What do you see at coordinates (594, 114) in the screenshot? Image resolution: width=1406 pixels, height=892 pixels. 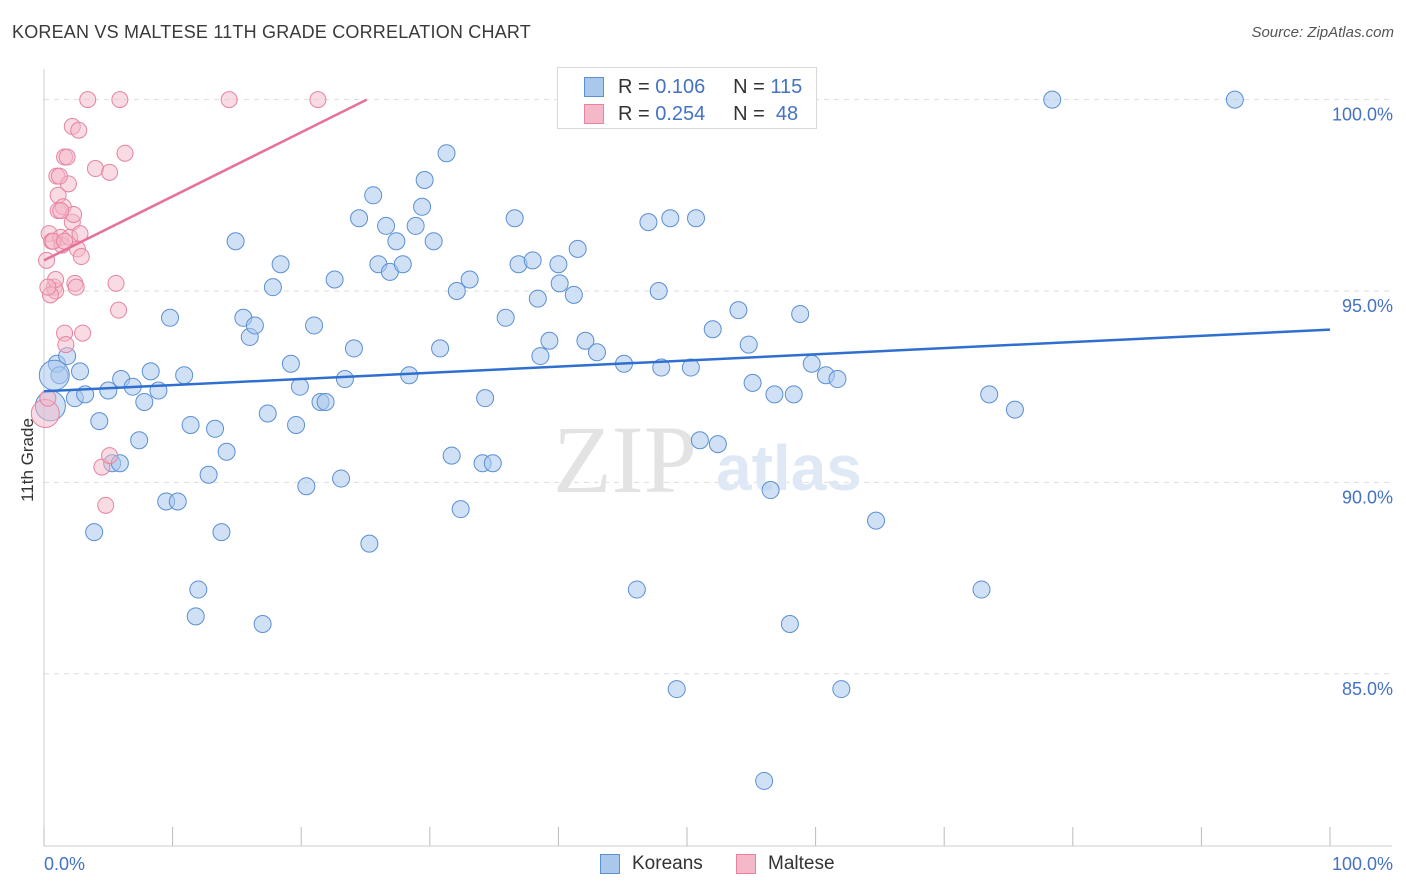 I see `legend-swatch-maltese` at bounding box center [594, 114].